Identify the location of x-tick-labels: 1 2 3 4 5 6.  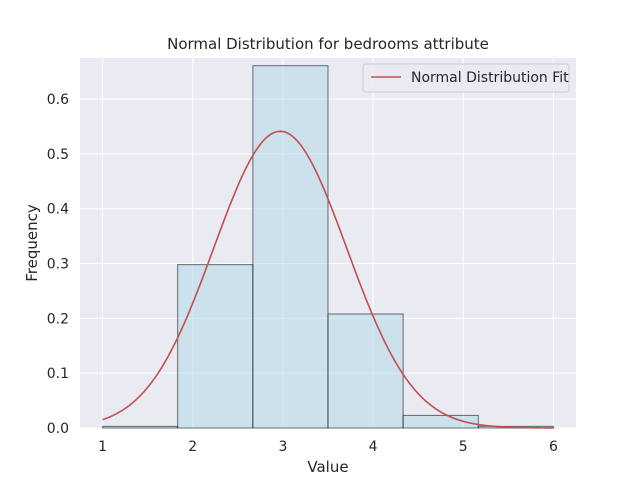
(328, 447).